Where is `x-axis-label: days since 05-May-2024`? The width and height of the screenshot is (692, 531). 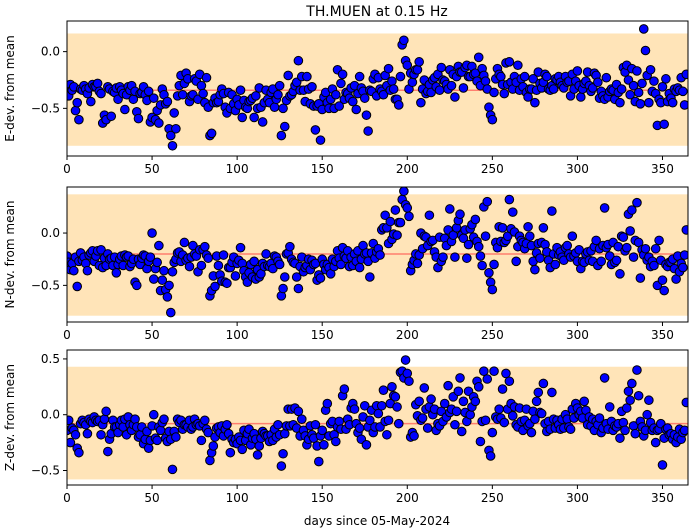
x-axis-label: days since 05-May-2024 is located at coordinates (377, 521).